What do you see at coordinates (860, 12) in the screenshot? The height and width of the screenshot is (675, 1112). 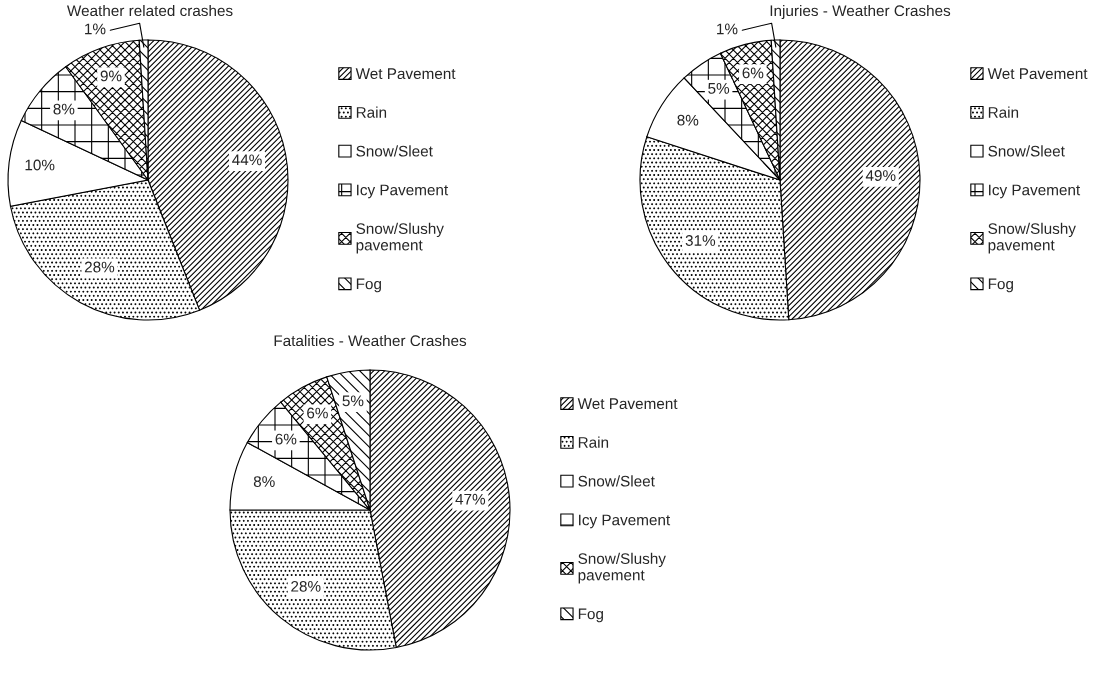 I see `chart-title: Injuries - Weather Crashes` at bounding box center [860, 12].